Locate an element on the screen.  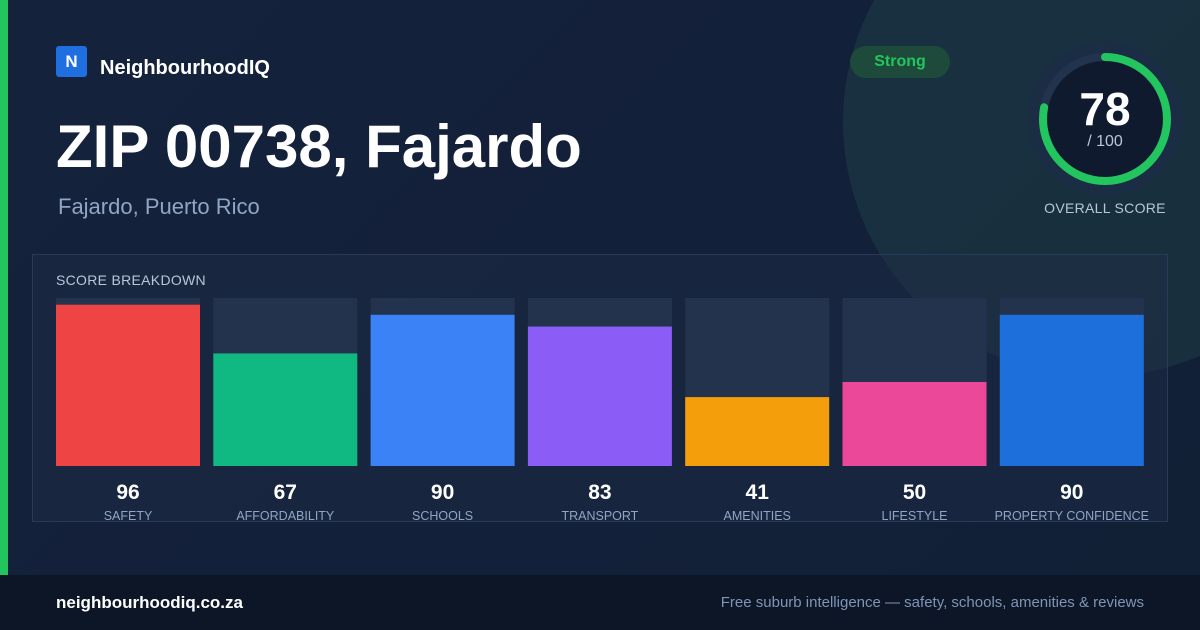
bar-amenities is located at coordinates (757, 431).